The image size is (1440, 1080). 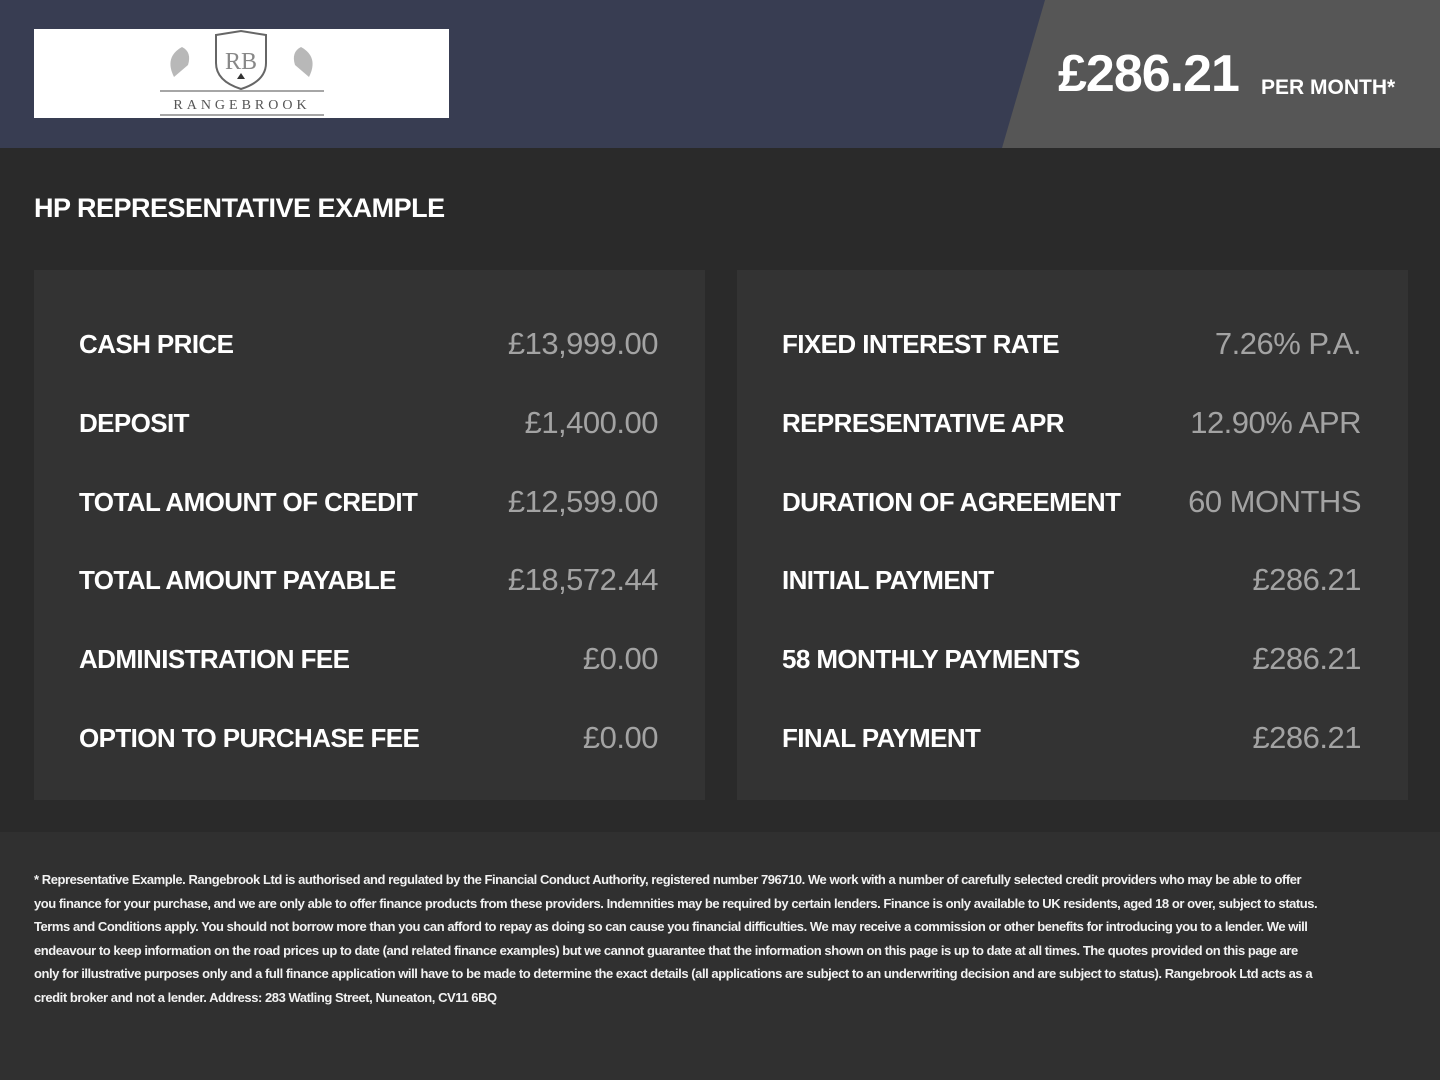 I want to click on detail-row-deposit: DEPOSIT £1,400.00, so click(x=369, y=423).